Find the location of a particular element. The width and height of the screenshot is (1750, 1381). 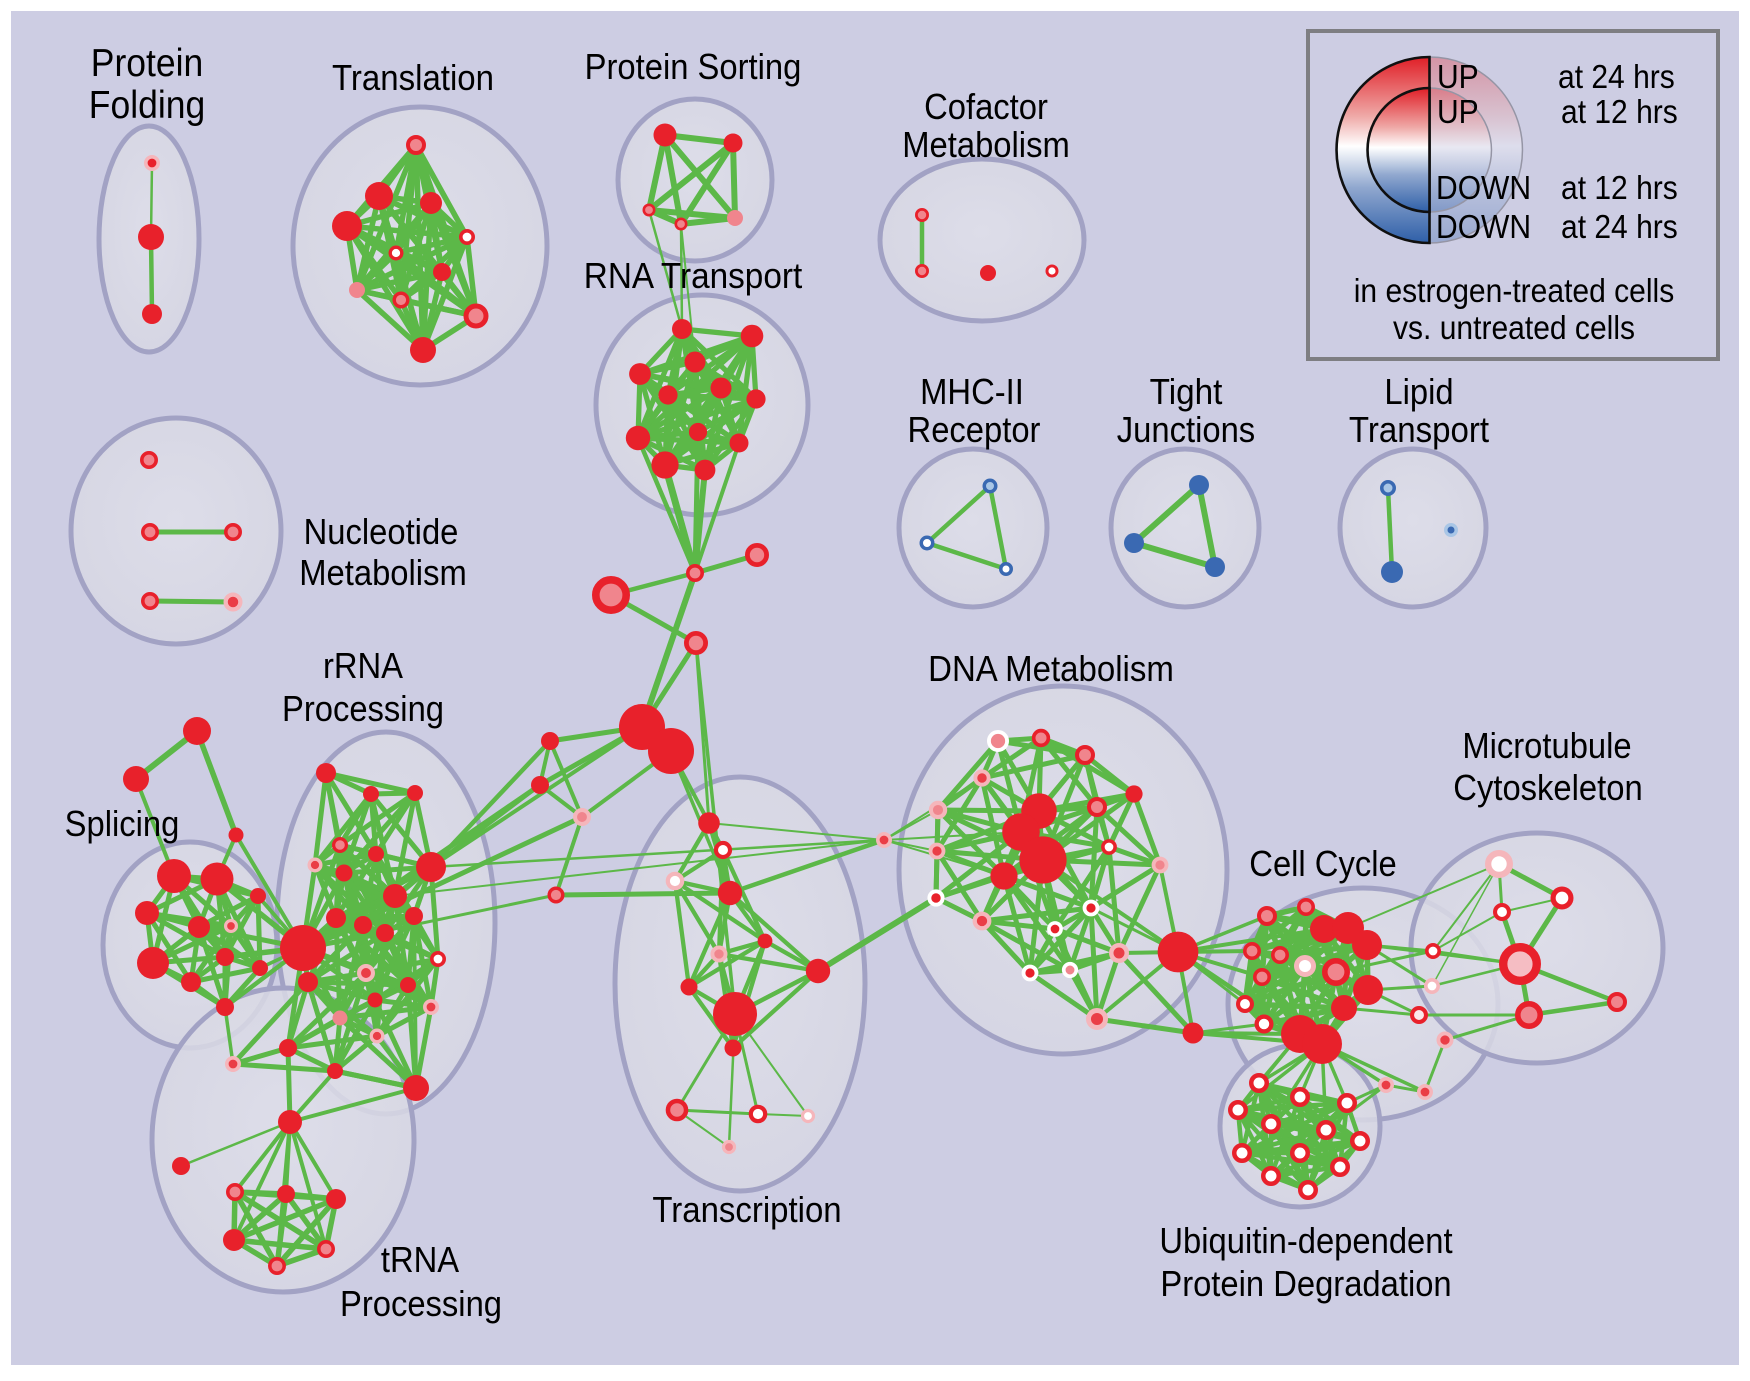

svg-text: in estrogen-treated cells is located at coordinates (1514, 290).